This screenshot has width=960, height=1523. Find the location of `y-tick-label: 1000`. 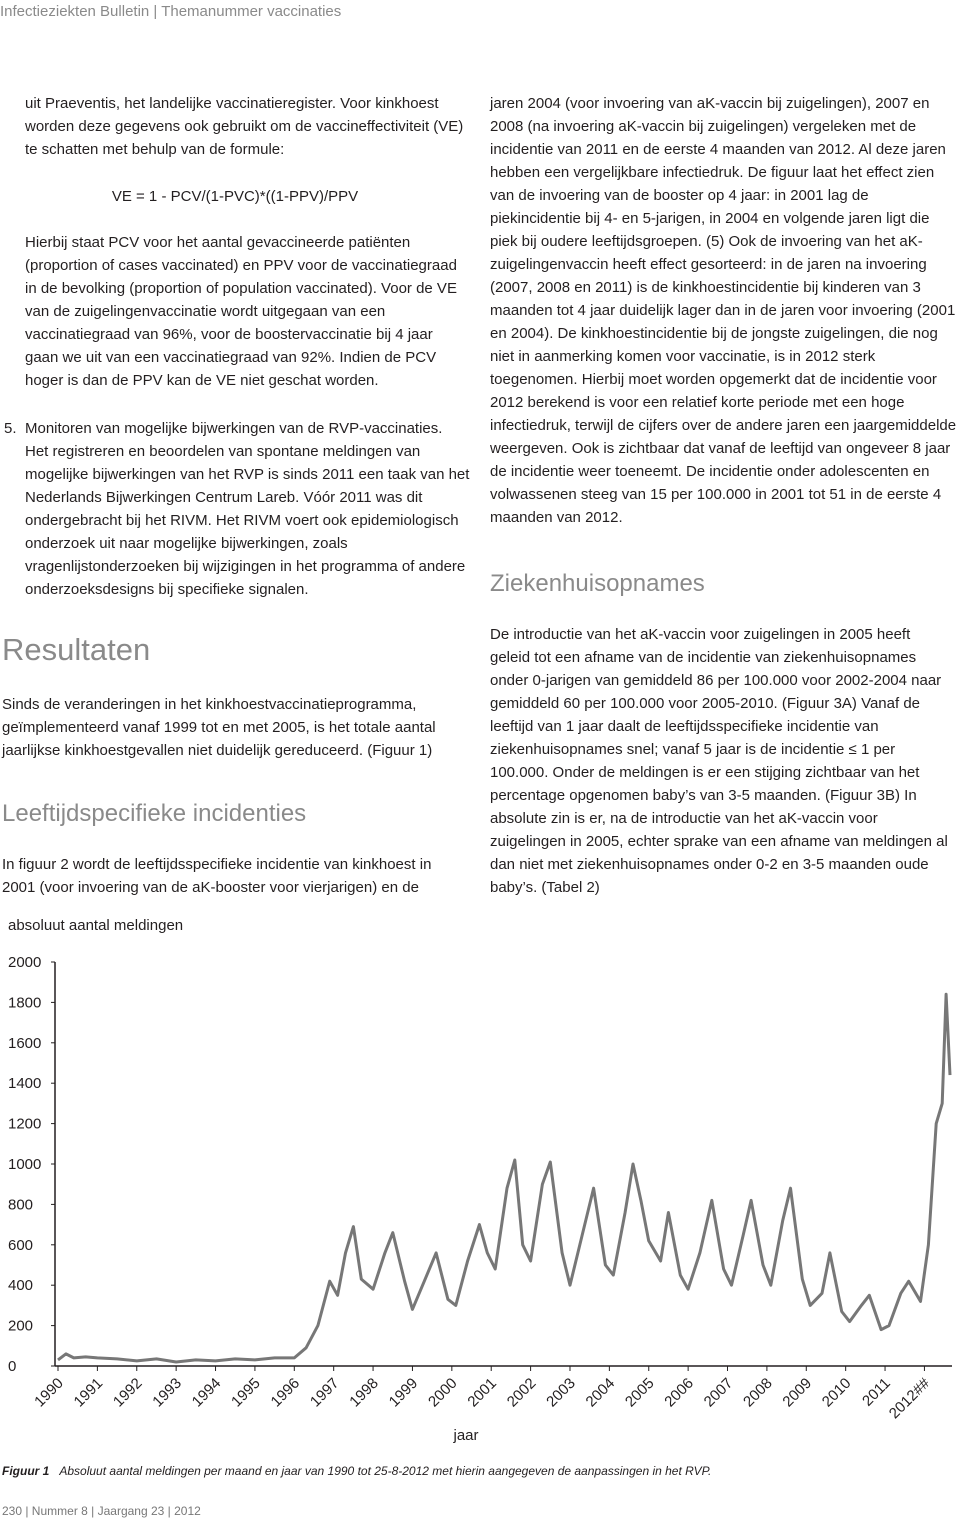

y-tick-label: 1000 is located at coordinates (24, 1164).